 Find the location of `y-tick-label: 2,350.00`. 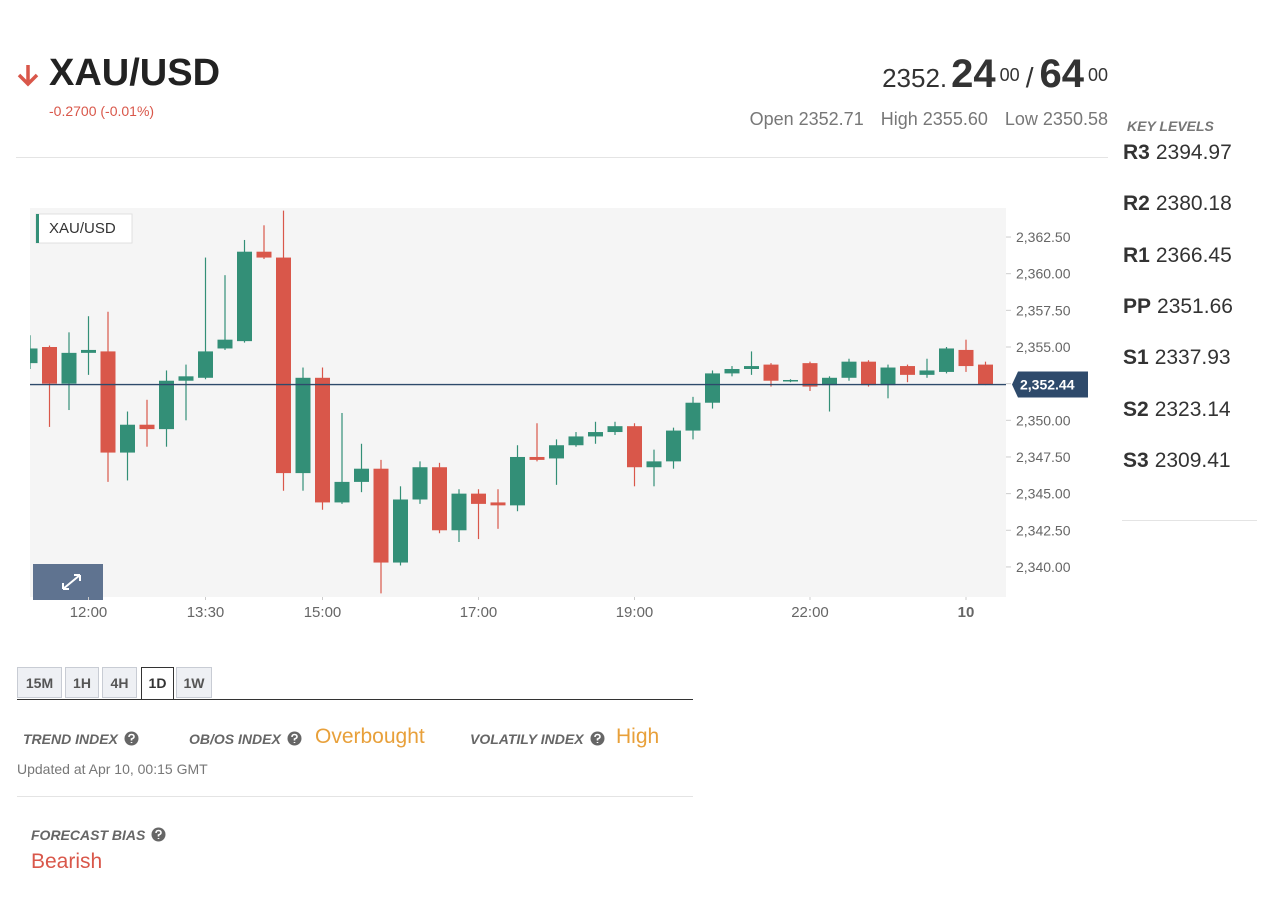

y-tick-label: 2,350.00 is located at coordinates (1043, 420).